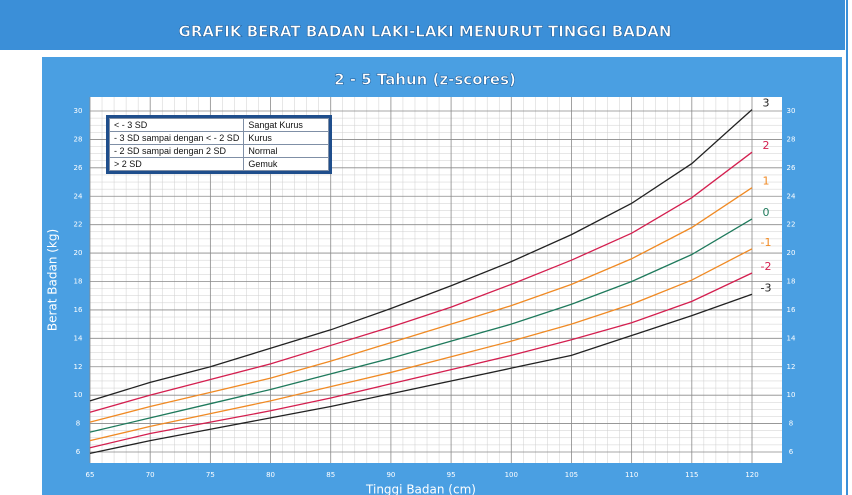 The height and width of the screenshot is (495, 852). I want to click on chart-subtitle: 2 - 5 Tahun (z-scores), so click(425, 80).